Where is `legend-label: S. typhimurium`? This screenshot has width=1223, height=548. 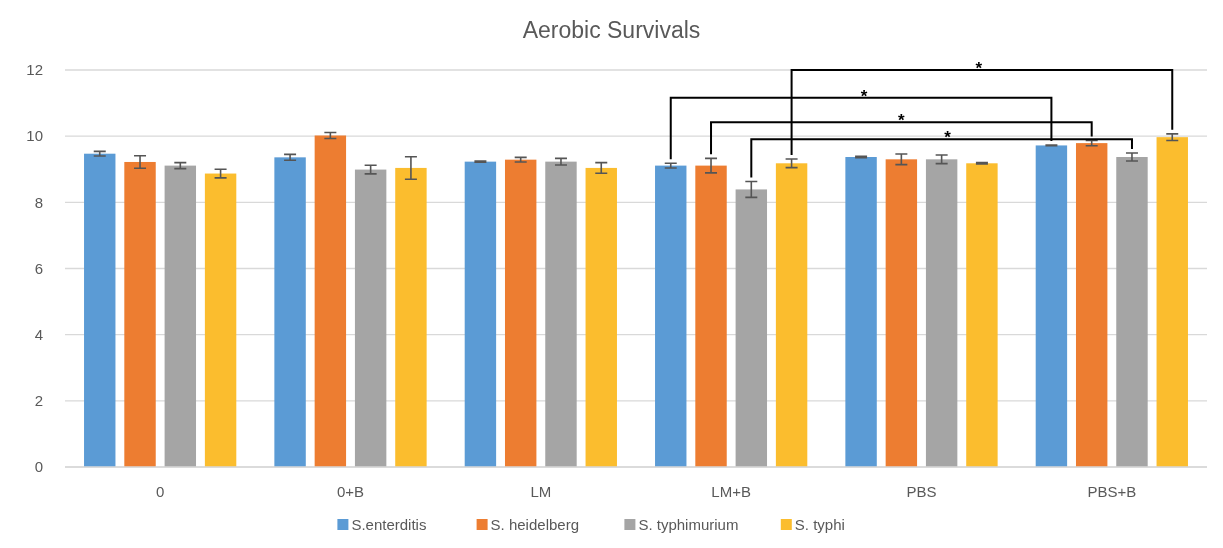 legend-label: S. typhimurium is located at coordinates (688, 524).